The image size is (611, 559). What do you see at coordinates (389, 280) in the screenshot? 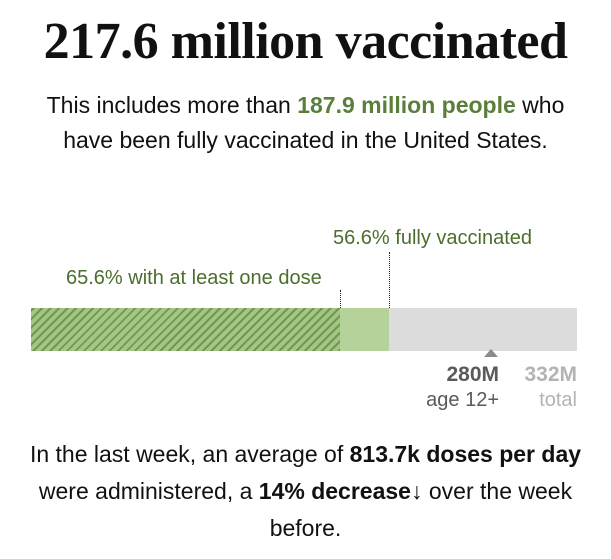
I see `one-dose-tick` at bounding box center [389, 280].